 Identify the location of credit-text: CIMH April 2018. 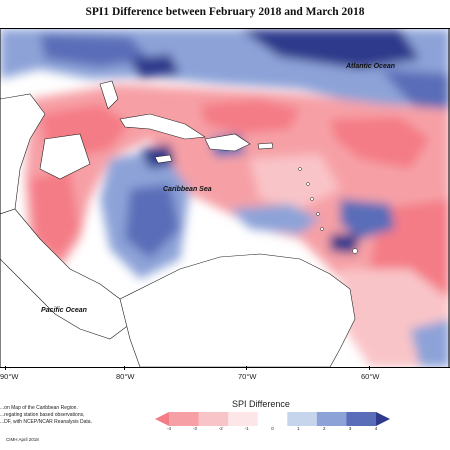
(22, 439).